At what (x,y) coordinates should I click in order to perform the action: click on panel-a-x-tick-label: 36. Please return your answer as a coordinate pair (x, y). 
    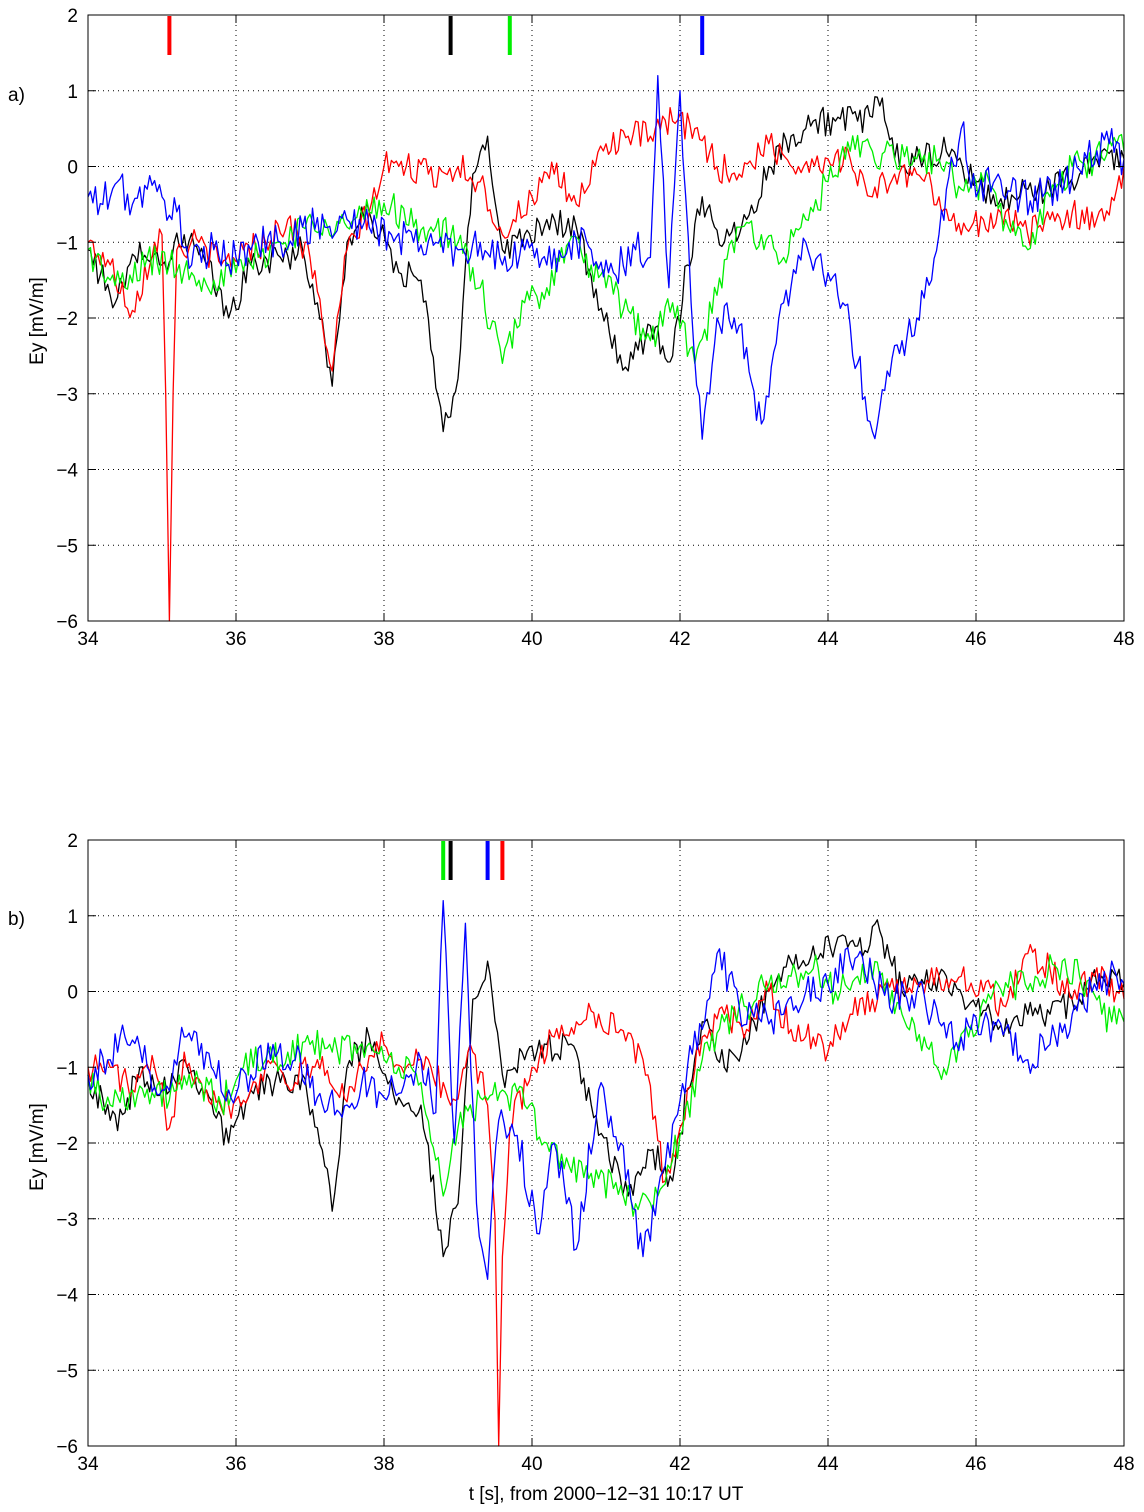
    Looking at the image, I should click on (235, 639).